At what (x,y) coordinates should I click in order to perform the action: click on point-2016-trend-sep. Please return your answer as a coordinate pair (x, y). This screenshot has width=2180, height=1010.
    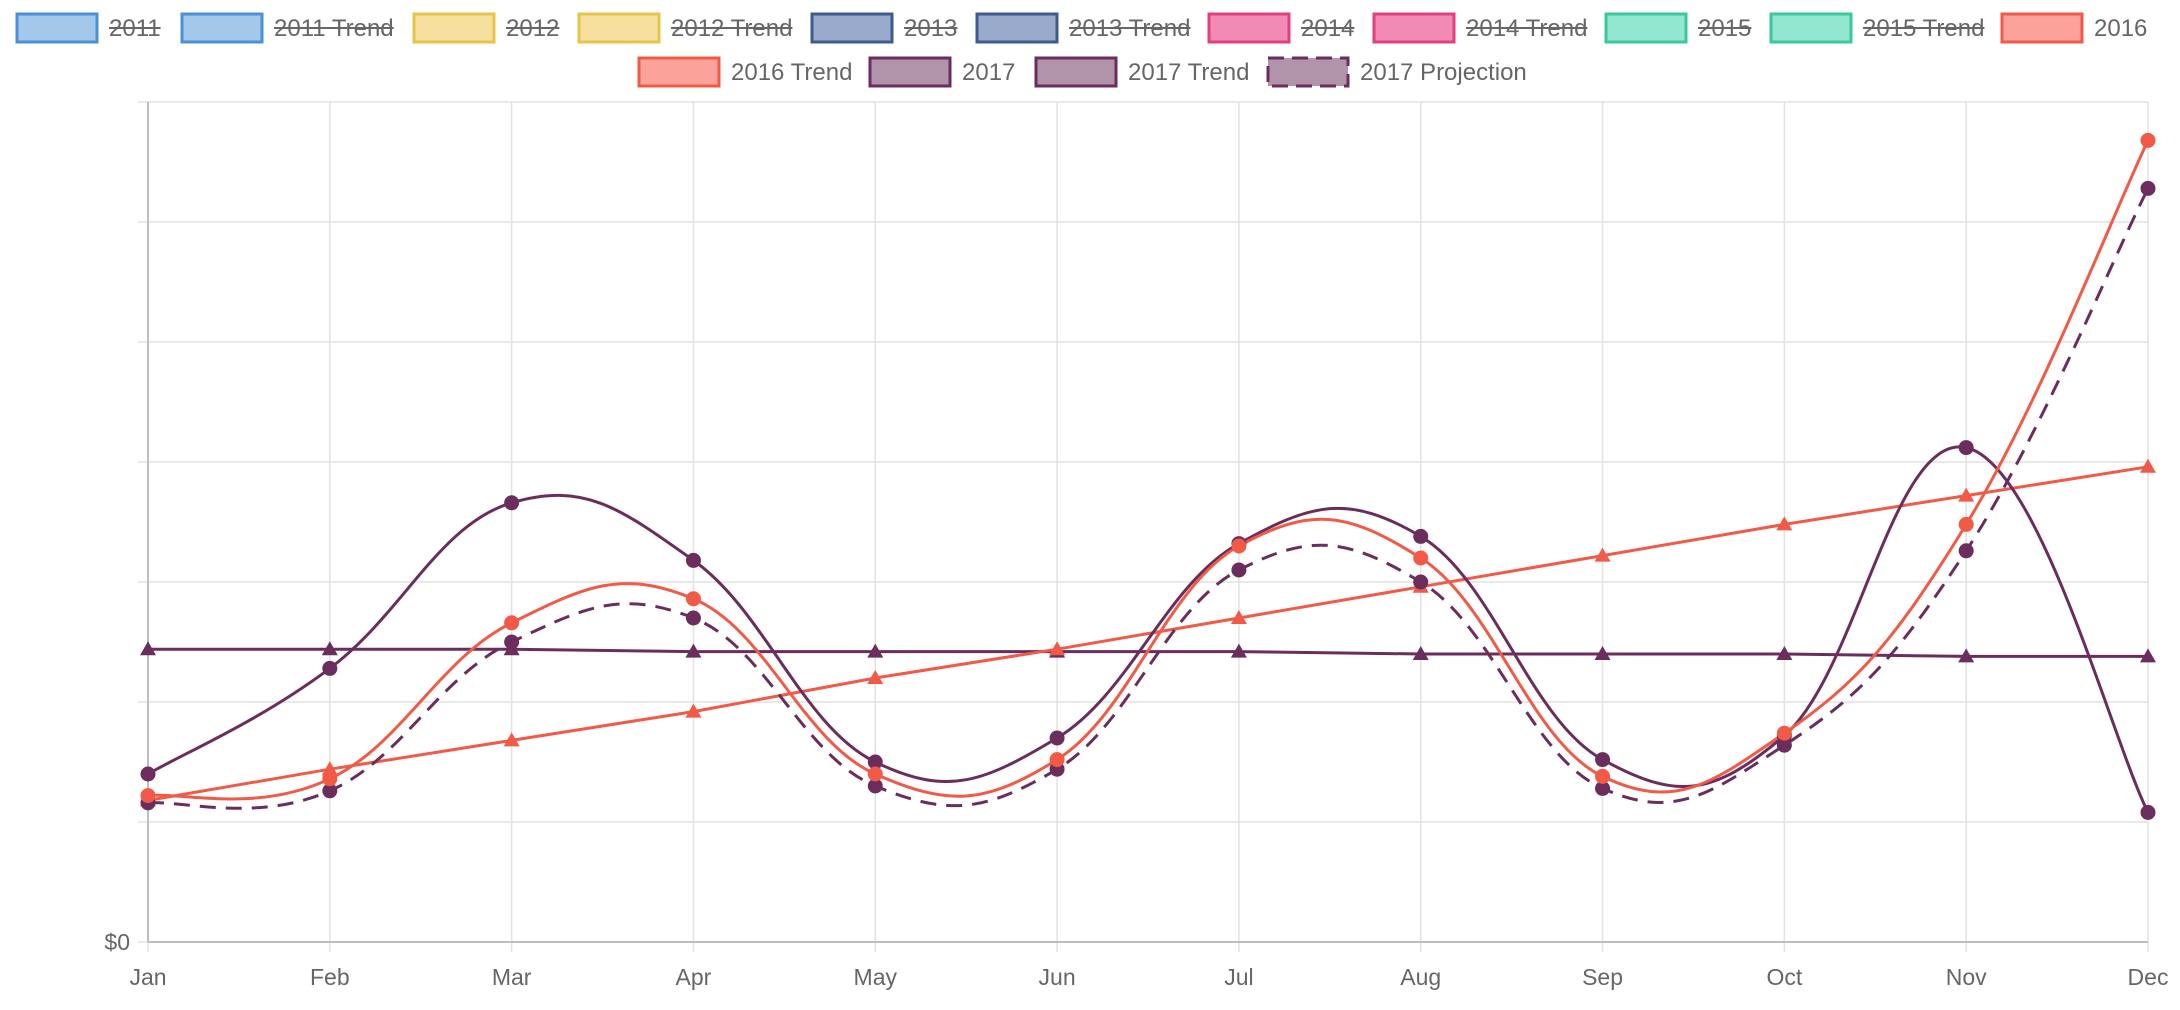
    Looking at the image, I should click on (1602, 554).